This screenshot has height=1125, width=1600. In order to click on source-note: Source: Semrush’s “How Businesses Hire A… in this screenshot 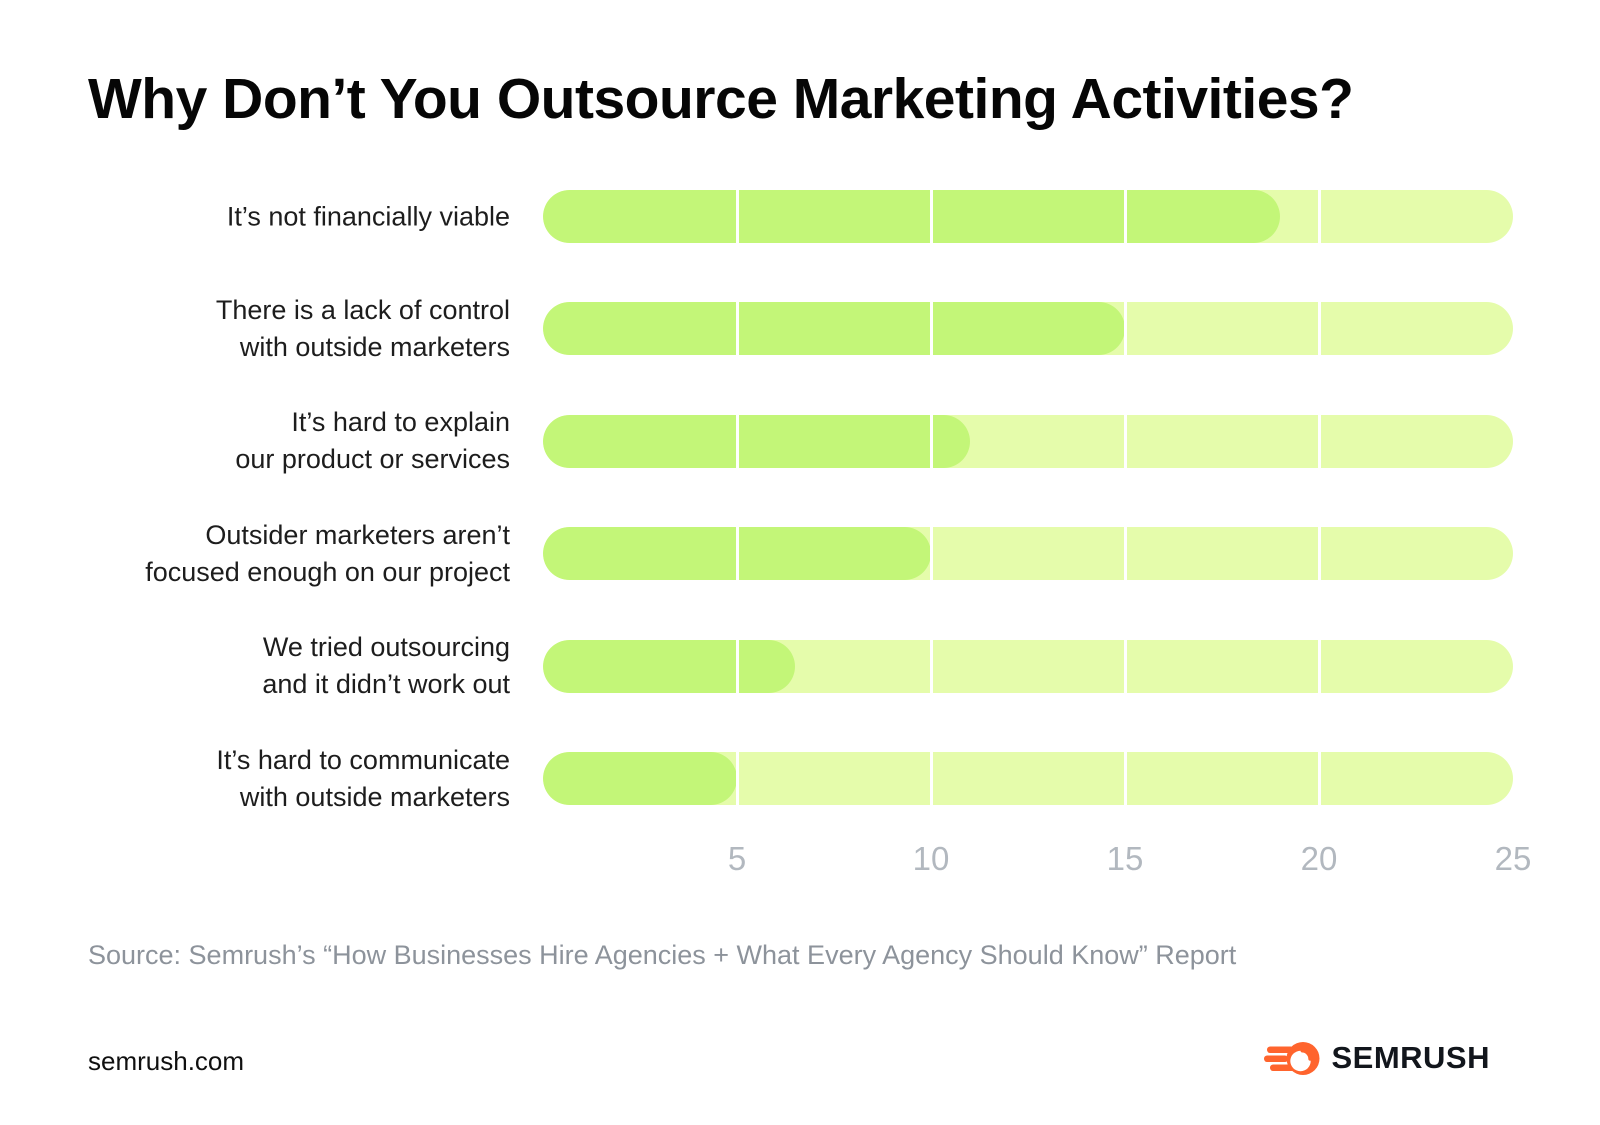, I will do `click(662, 955)`.